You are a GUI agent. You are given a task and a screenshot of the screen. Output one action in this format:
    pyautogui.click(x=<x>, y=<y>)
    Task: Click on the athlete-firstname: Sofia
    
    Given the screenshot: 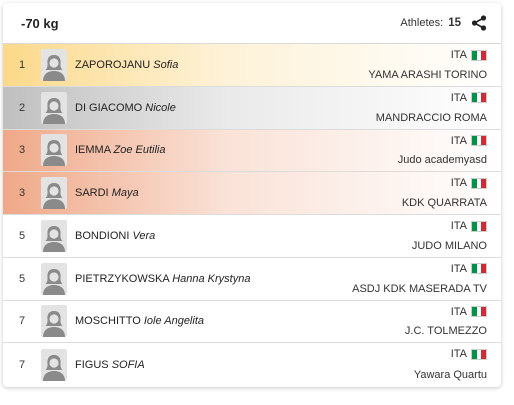 What is the action you would take?
    pyautogui.click(x=166, y=64)
    